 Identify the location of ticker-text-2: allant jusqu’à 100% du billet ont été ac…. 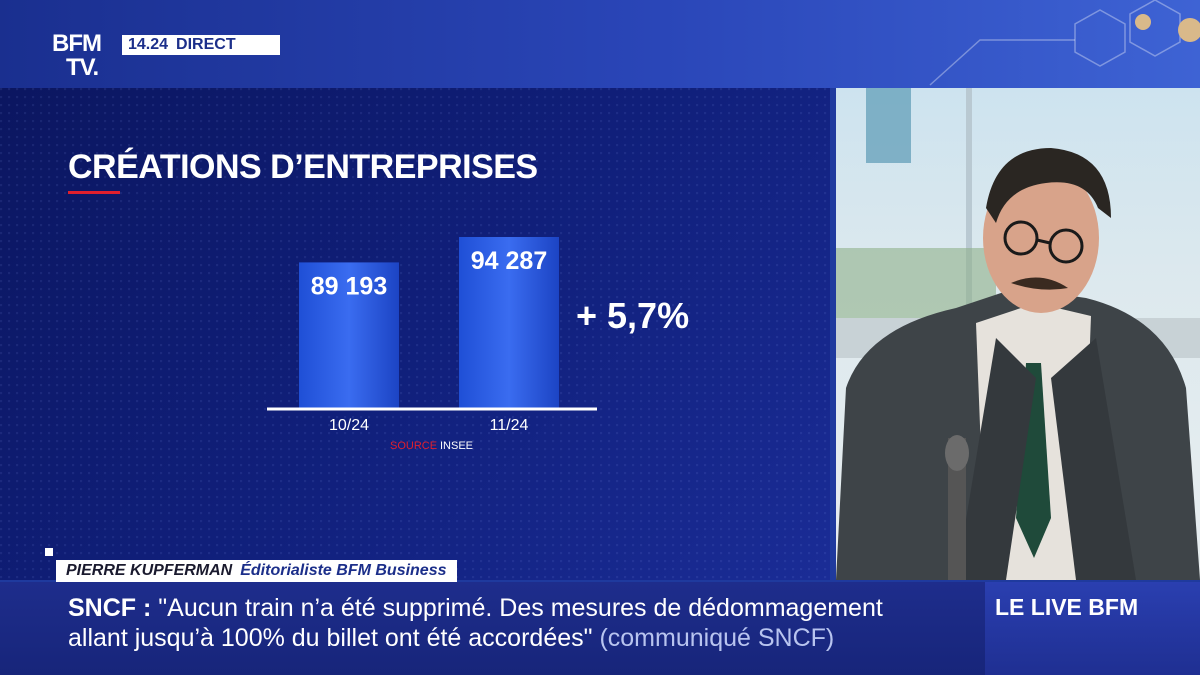
(330, 638).